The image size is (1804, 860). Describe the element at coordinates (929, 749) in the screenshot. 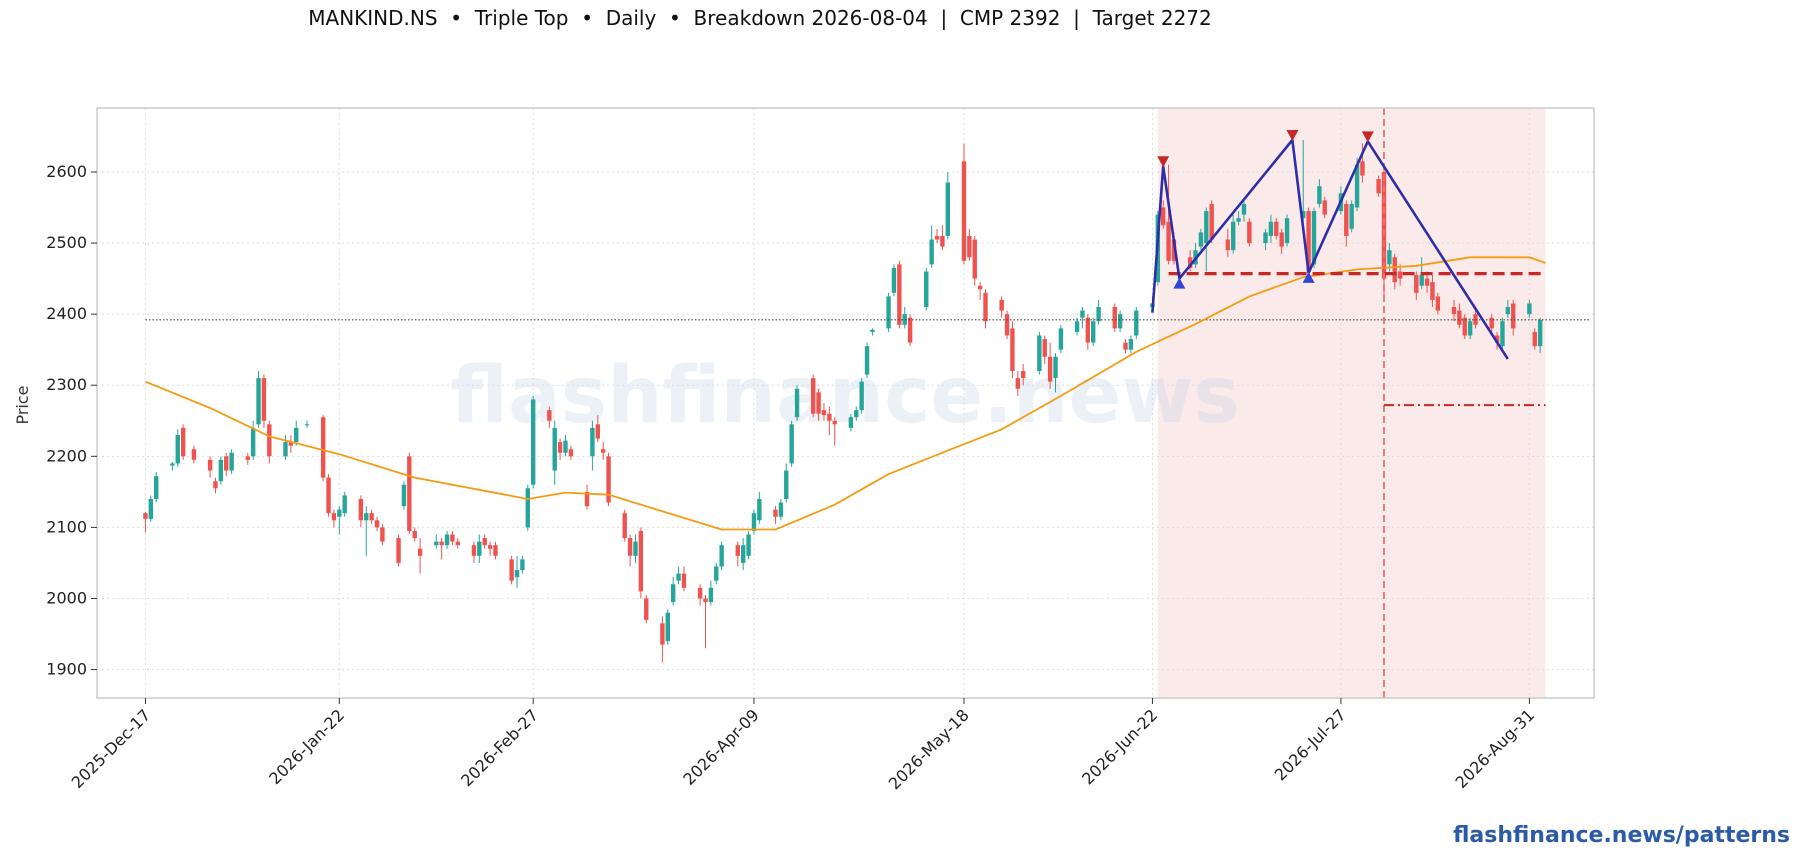

I see `x-tick-label: 2026-May-18` at that location.